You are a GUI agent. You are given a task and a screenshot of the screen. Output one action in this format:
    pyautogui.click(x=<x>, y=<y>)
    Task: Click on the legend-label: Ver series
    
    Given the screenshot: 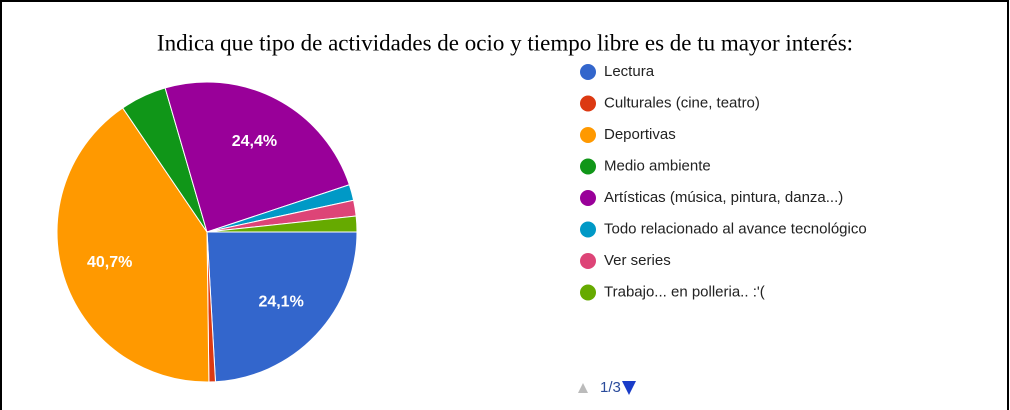 What is the action you would take?
    pyautogui.click(x=637, y=260)
    